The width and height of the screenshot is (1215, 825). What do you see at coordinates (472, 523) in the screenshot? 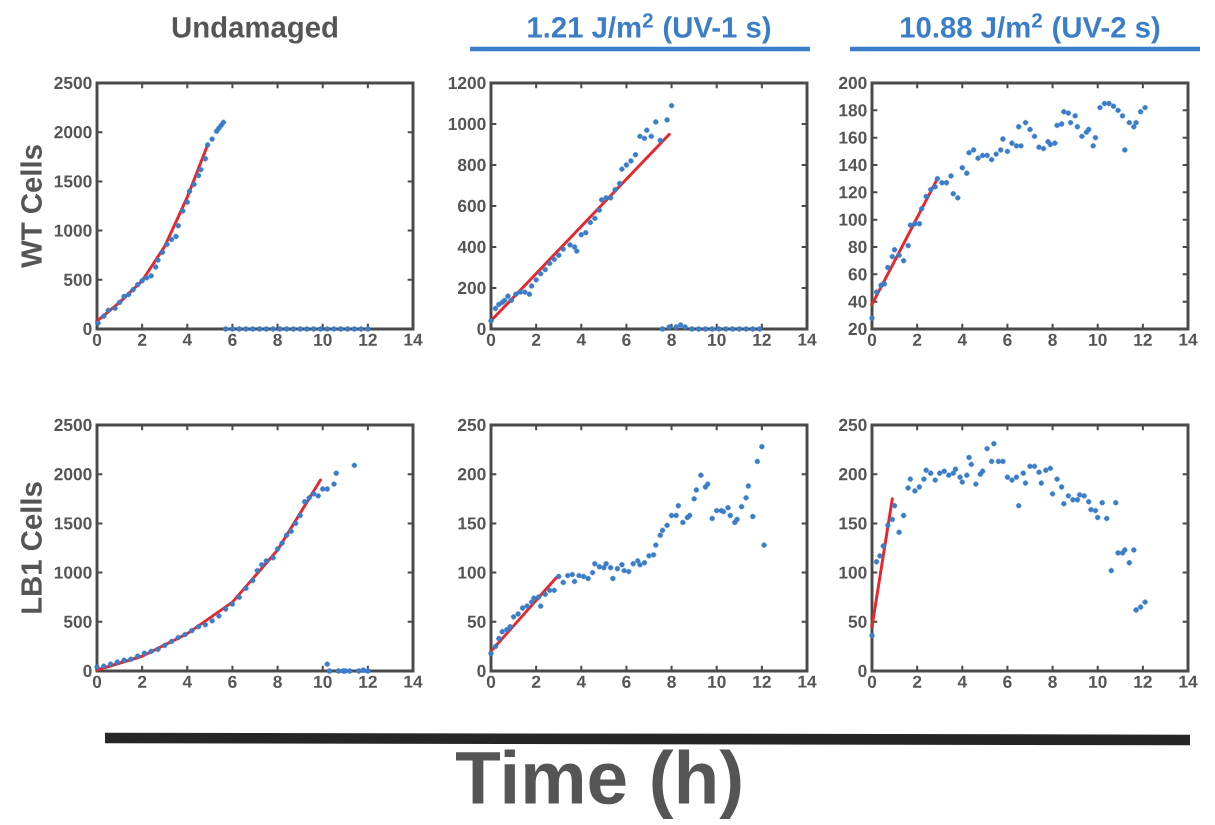
I see `y-tick-label: 150` at bounding box center [472, 523].